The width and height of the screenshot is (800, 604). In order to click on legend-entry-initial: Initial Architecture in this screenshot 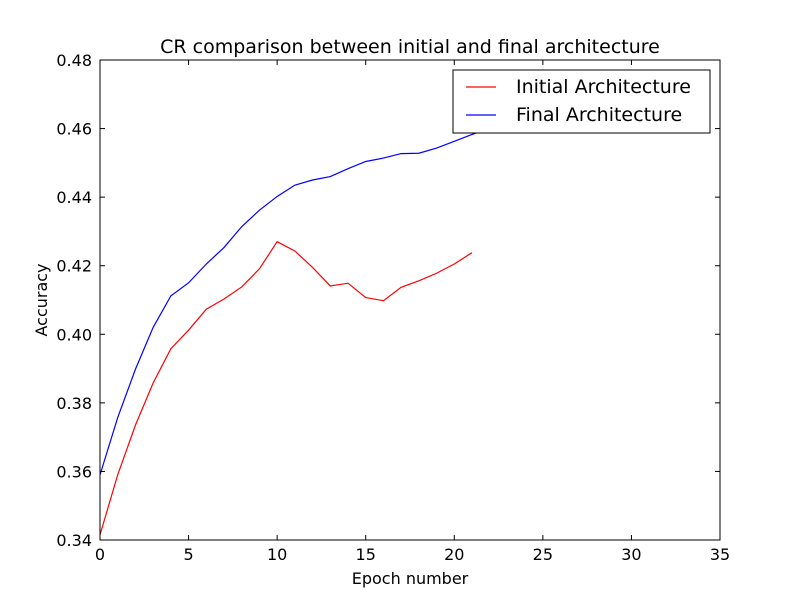, I will do `click(578, 87)`.